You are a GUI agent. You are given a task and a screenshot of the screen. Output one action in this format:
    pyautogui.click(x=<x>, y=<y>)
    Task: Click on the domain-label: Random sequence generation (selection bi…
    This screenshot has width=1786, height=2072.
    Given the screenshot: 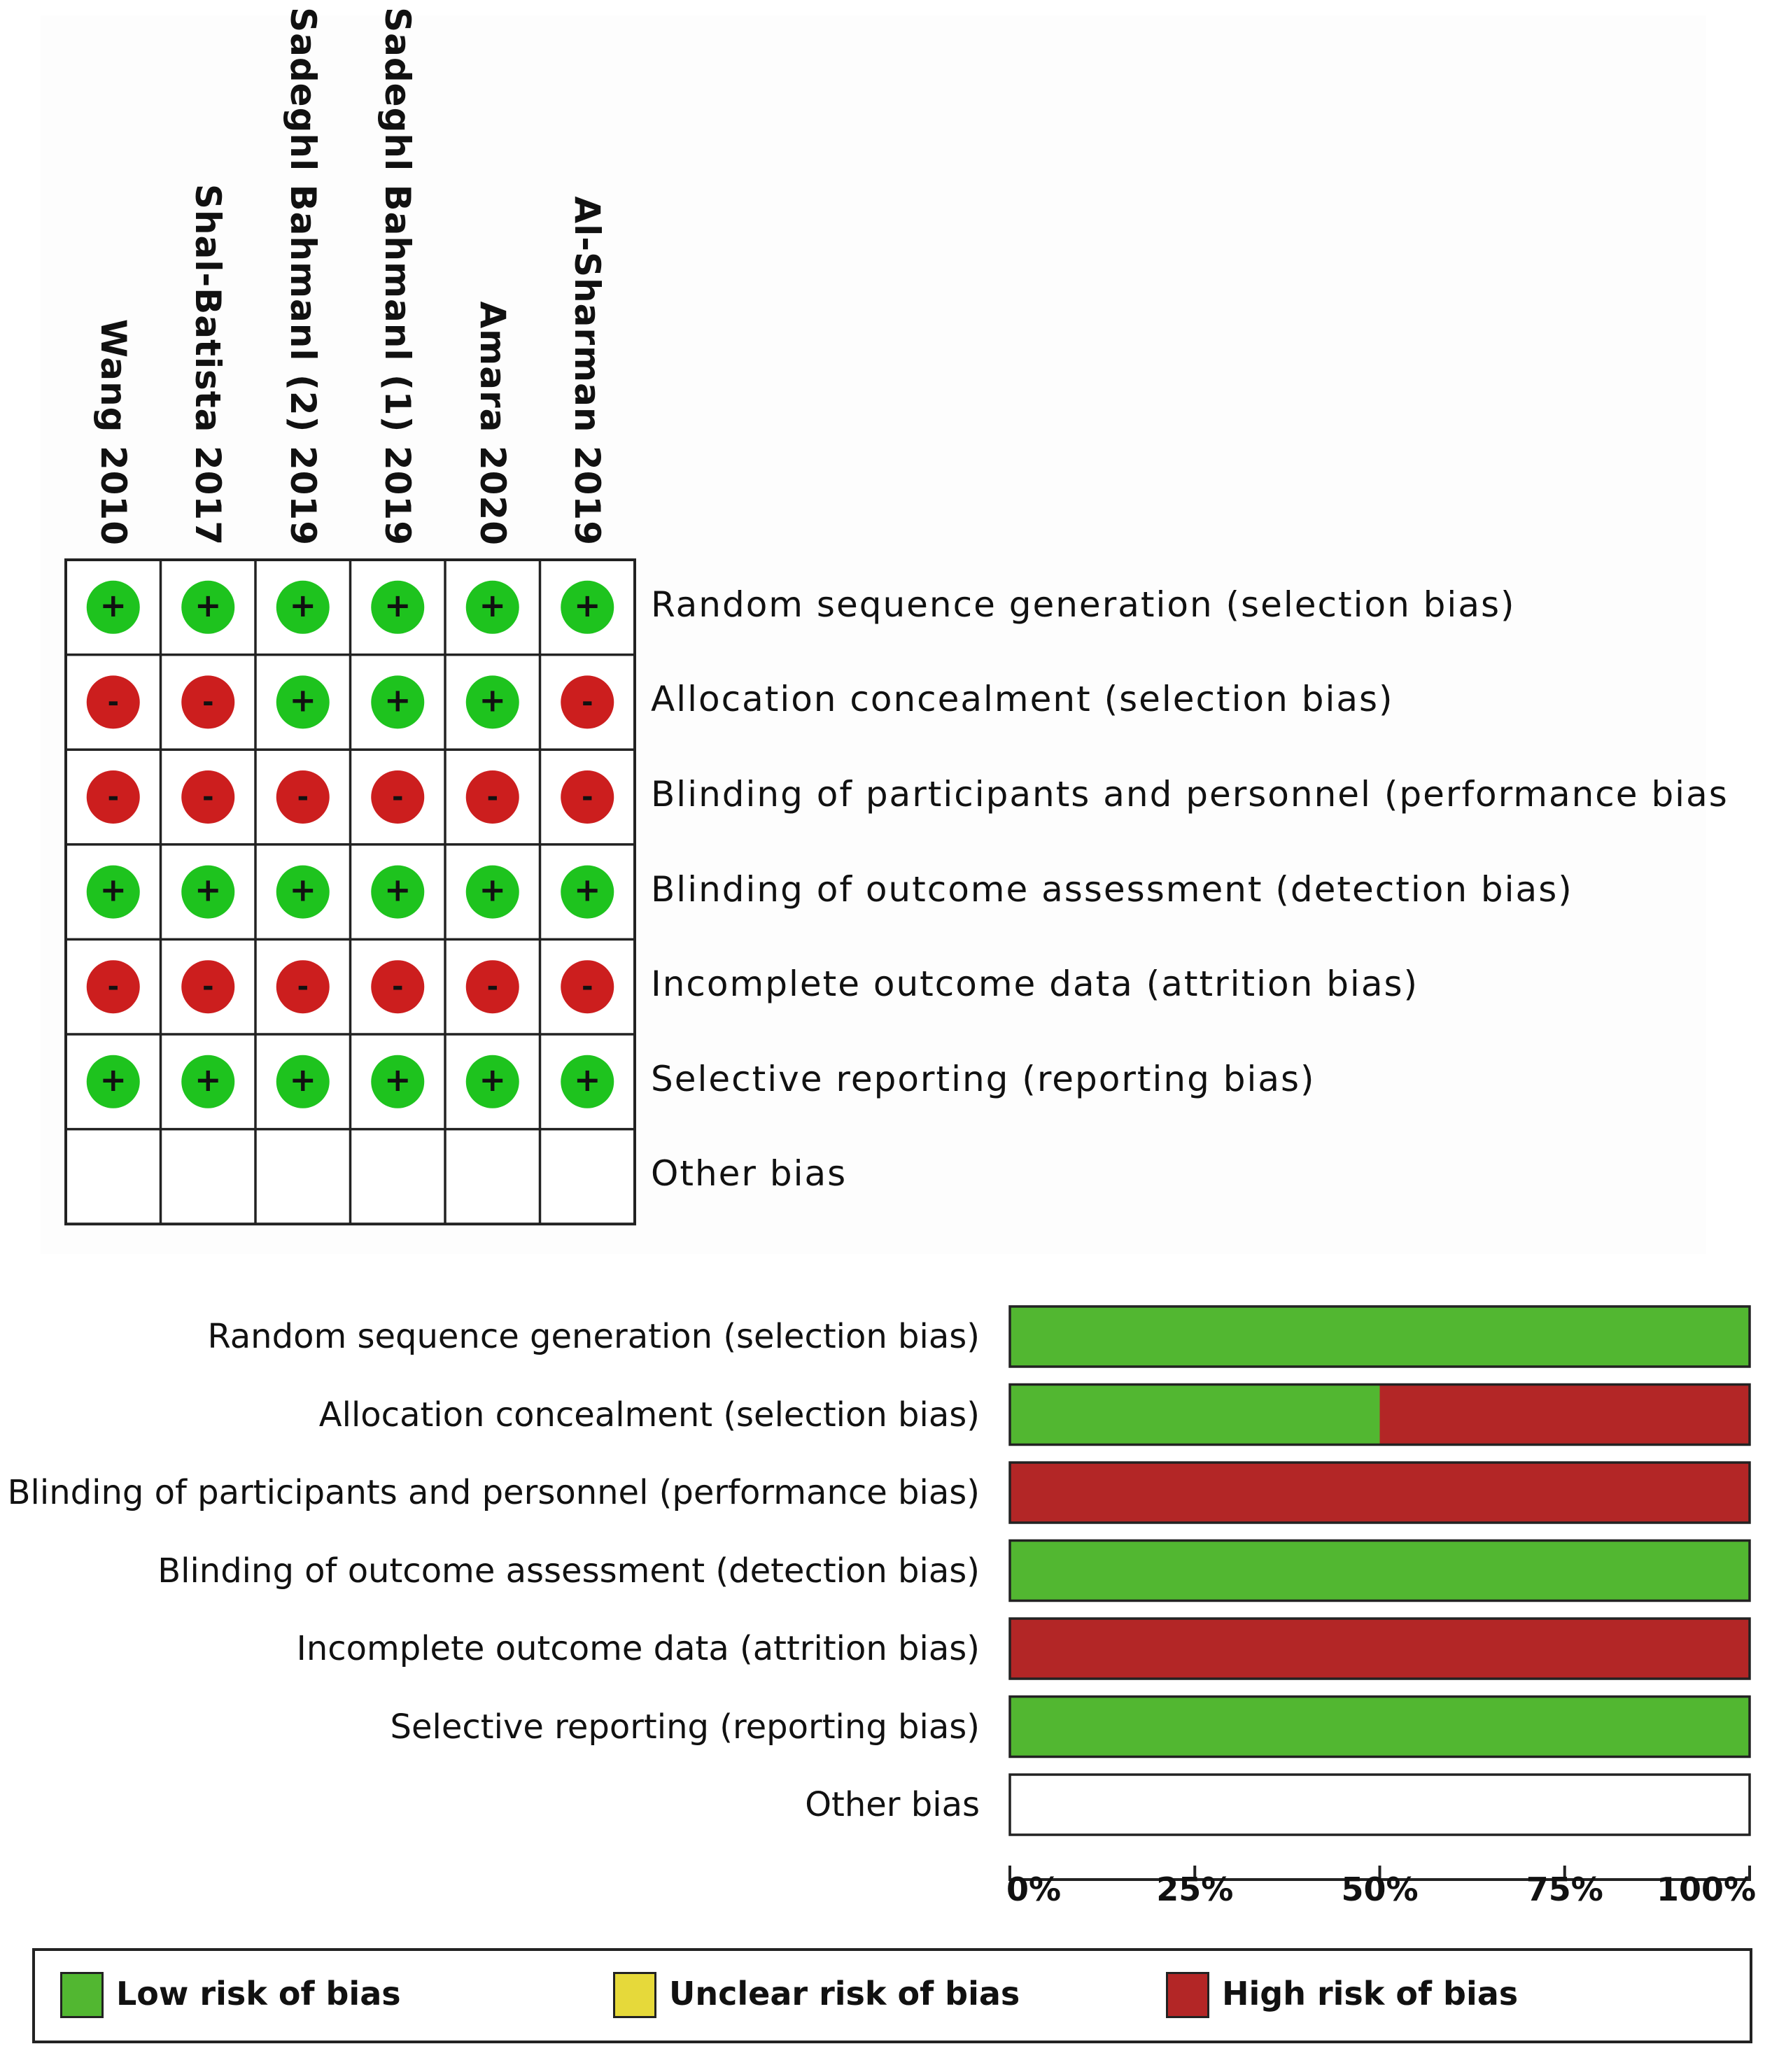 What is the action you would take?
    pyautogui.click(x=1083, y=604)
    